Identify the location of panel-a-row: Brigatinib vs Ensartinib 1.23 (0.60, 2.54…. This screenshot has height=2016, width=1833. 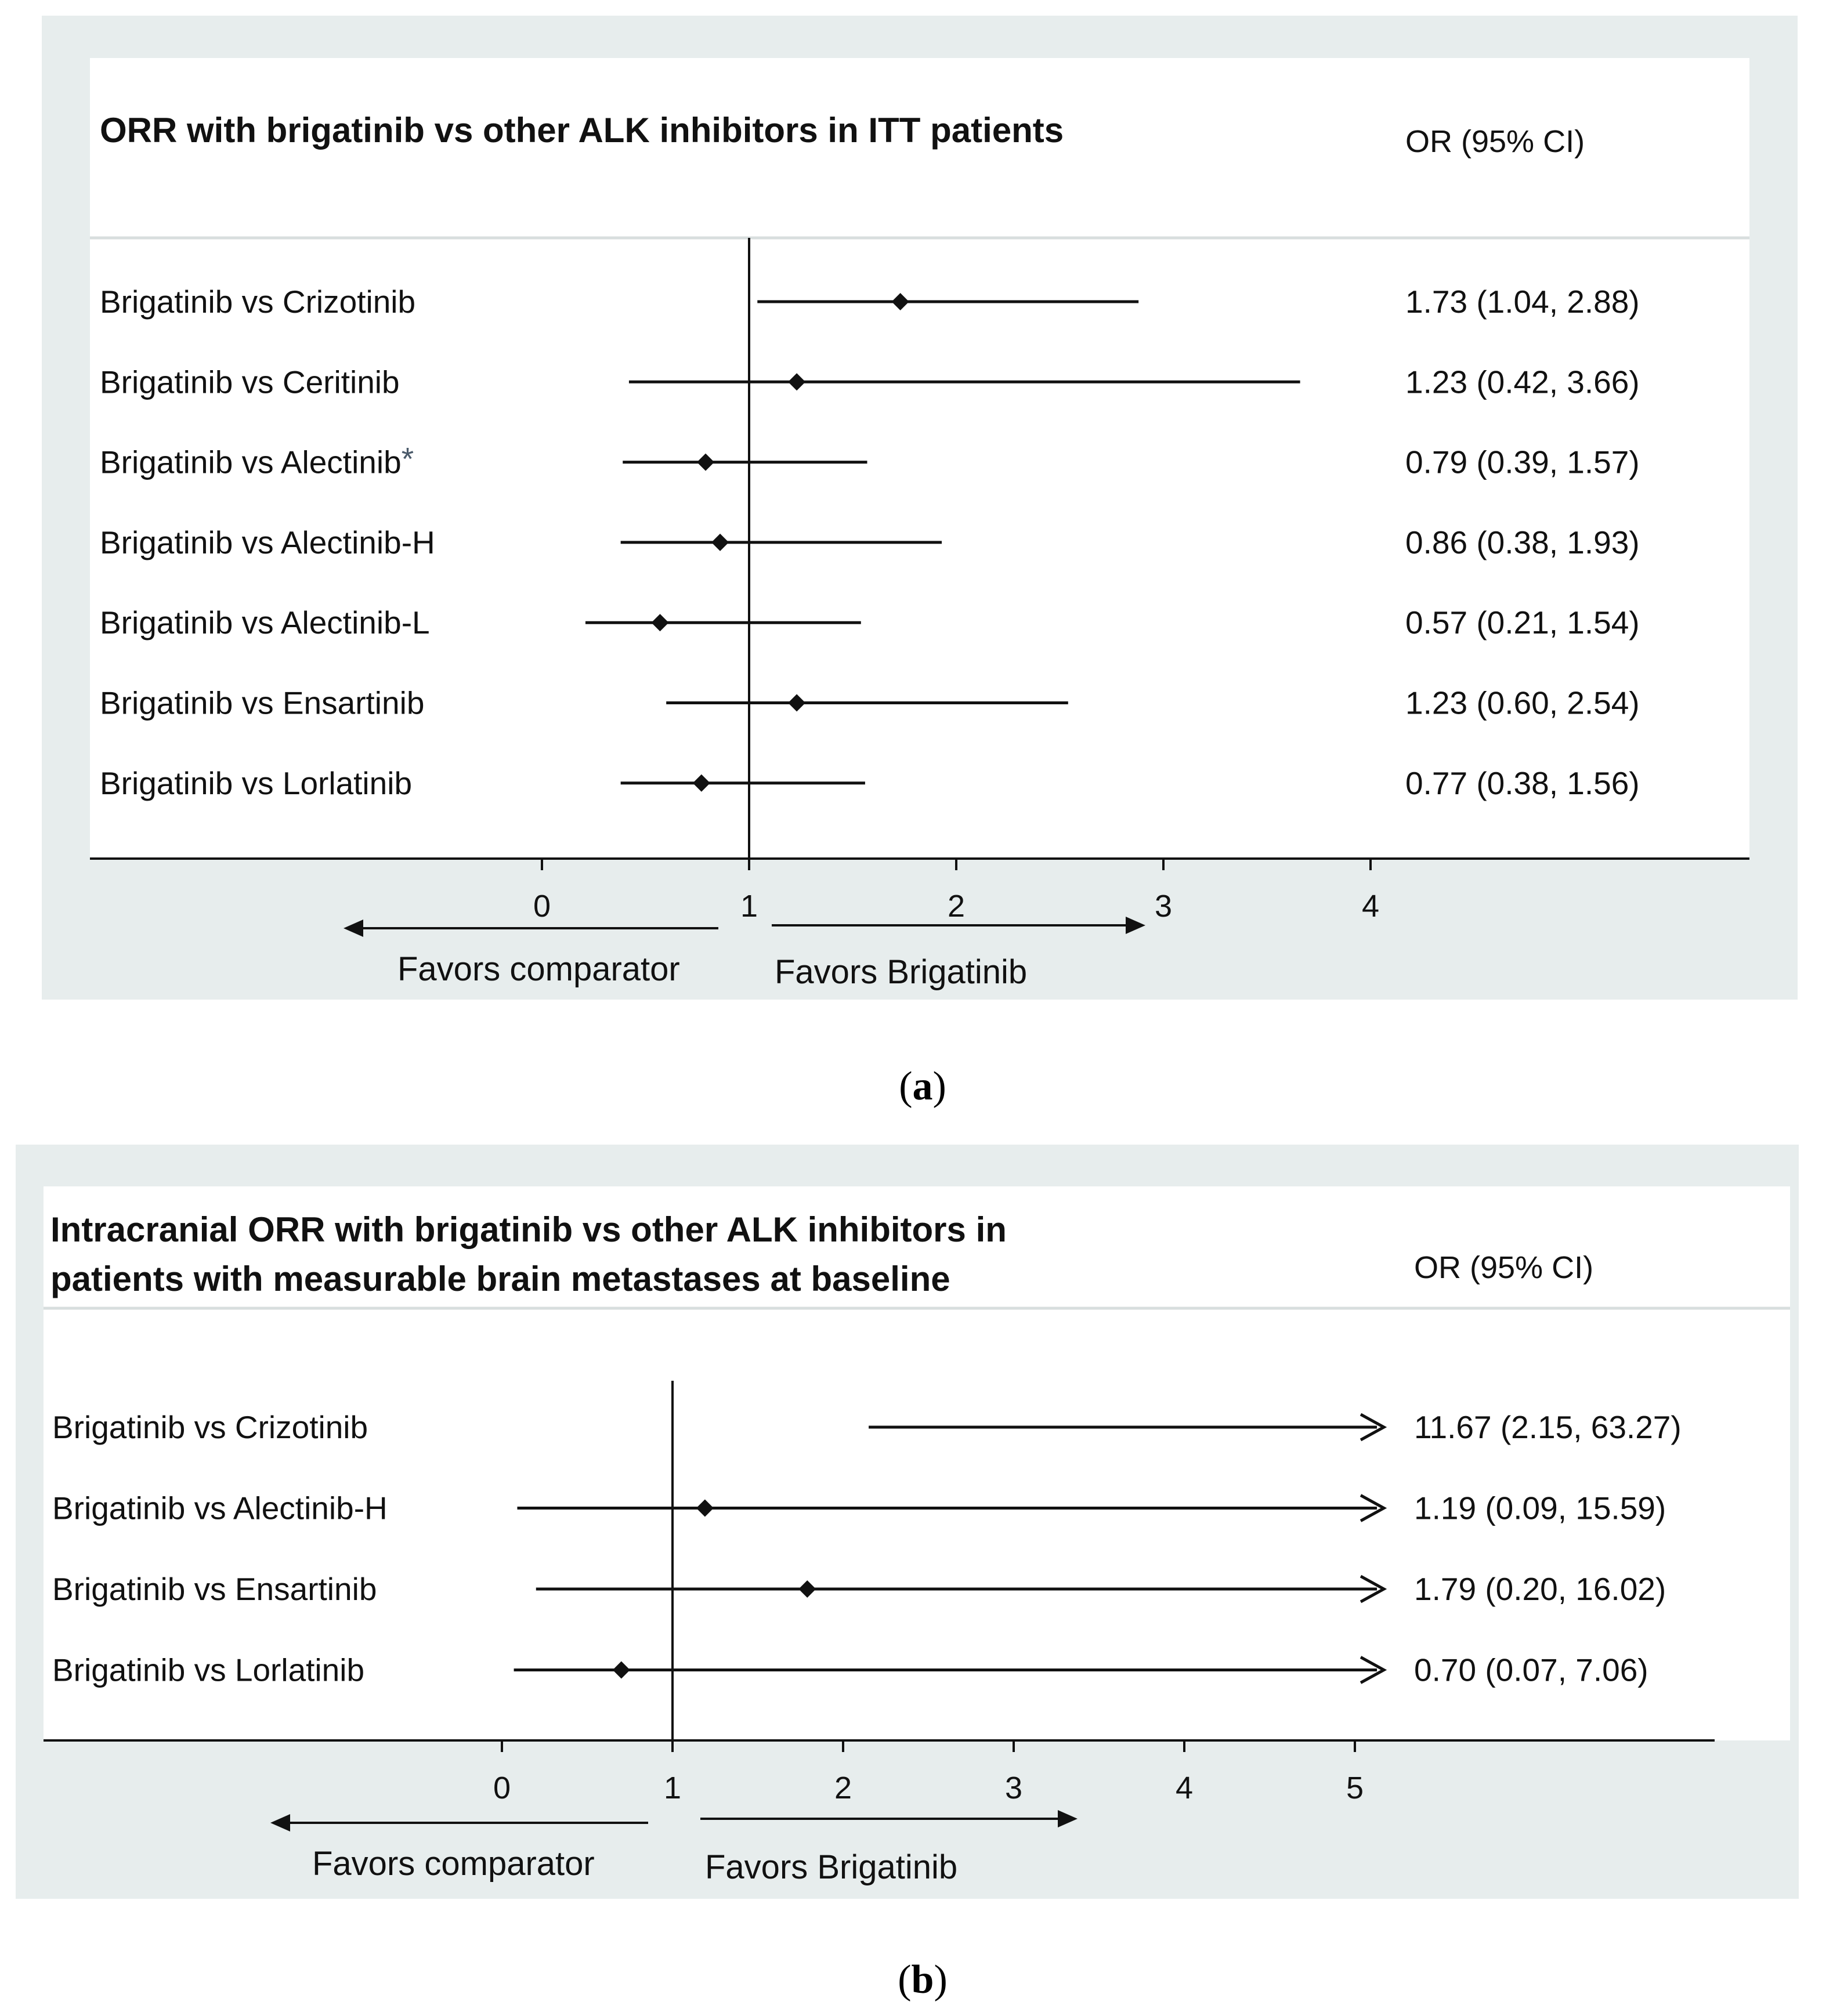
(870, 703).